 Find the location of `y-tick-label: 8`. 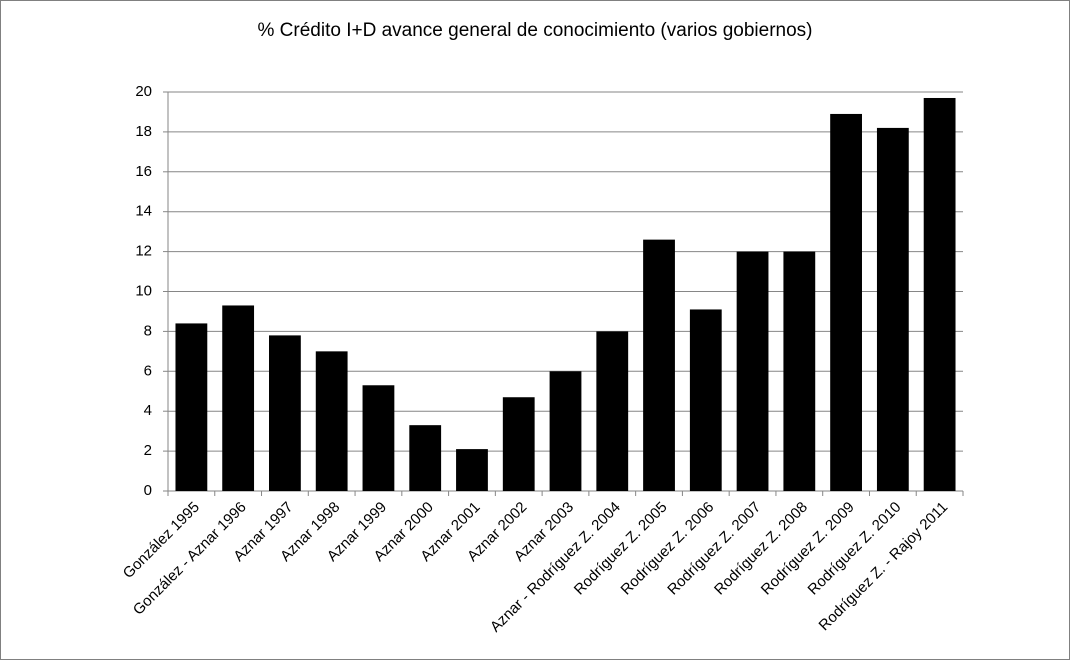

y-tick-label: 8 is located at coordinates (148, 330).